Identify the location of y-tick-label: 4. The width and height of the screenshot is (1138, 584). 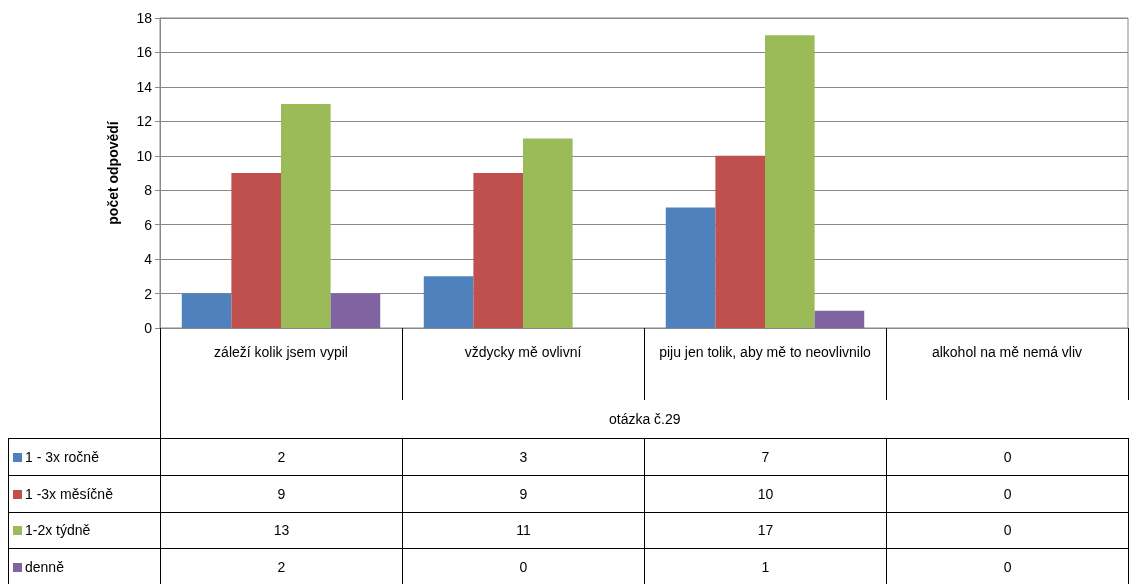
(148, 259).